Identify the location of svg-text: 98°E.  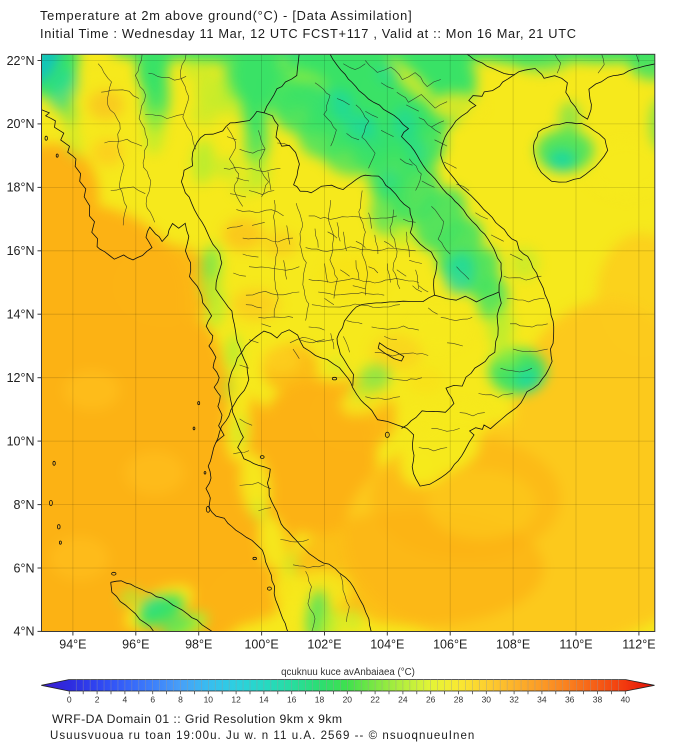
(198, 645).